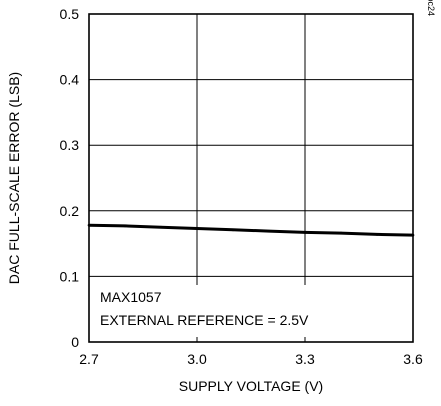 The image size is (441, 406). I want to click on figure-id: MAX1020 toc24, so click(431, 8).